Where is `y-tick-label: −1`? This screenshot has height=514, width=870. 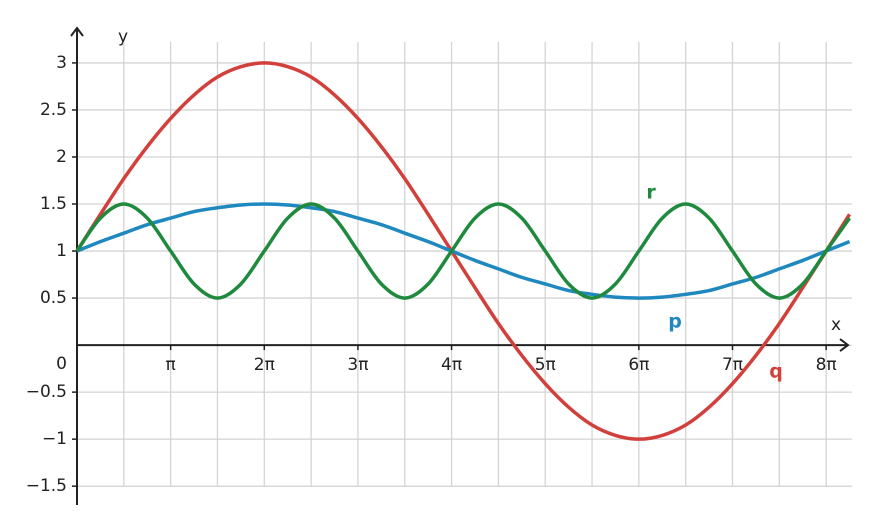
y-tick-label: −1 is located at coordinates (54, 439).